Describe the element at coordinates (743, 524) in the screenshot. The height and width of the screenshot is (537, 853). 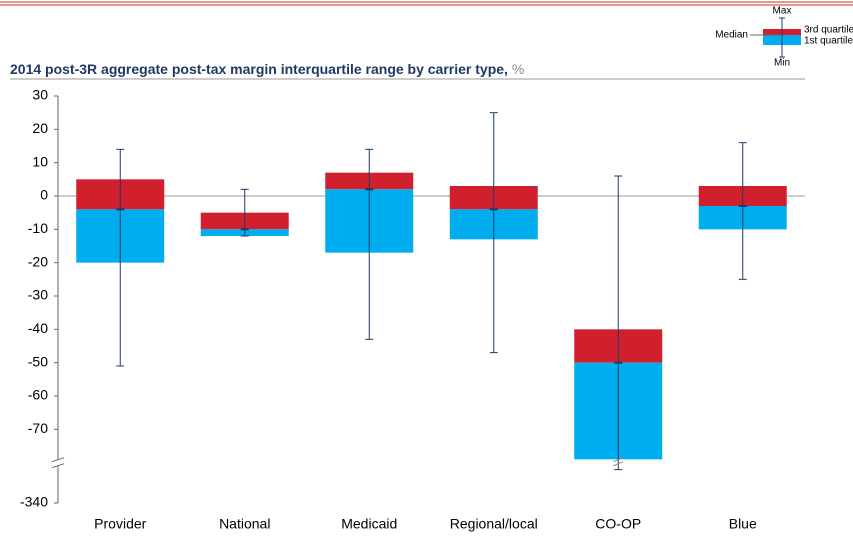
I see `x-tick-label: Blue` at that location.